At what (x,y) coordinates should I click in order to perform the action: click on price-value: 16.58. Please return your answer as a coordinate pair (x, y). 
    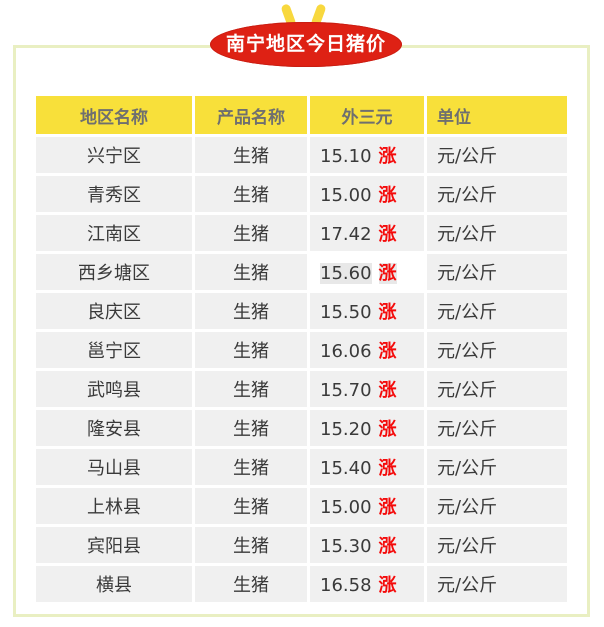
    Looking at the image, I should click on (346, 585).